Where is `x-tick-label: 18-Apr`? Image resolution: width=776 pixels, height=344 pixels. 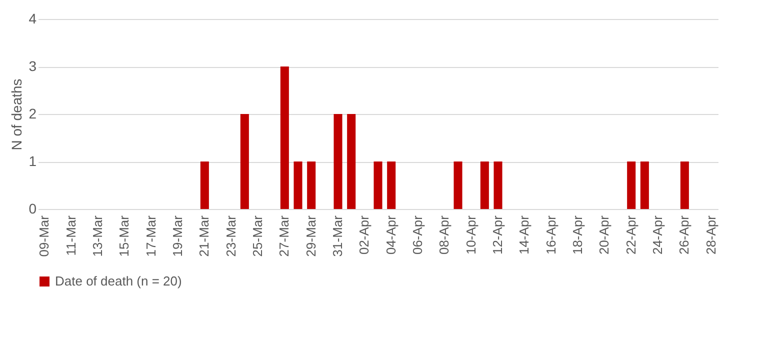
x-tick-label: 18-Apr is located at coordinates (577, 234).